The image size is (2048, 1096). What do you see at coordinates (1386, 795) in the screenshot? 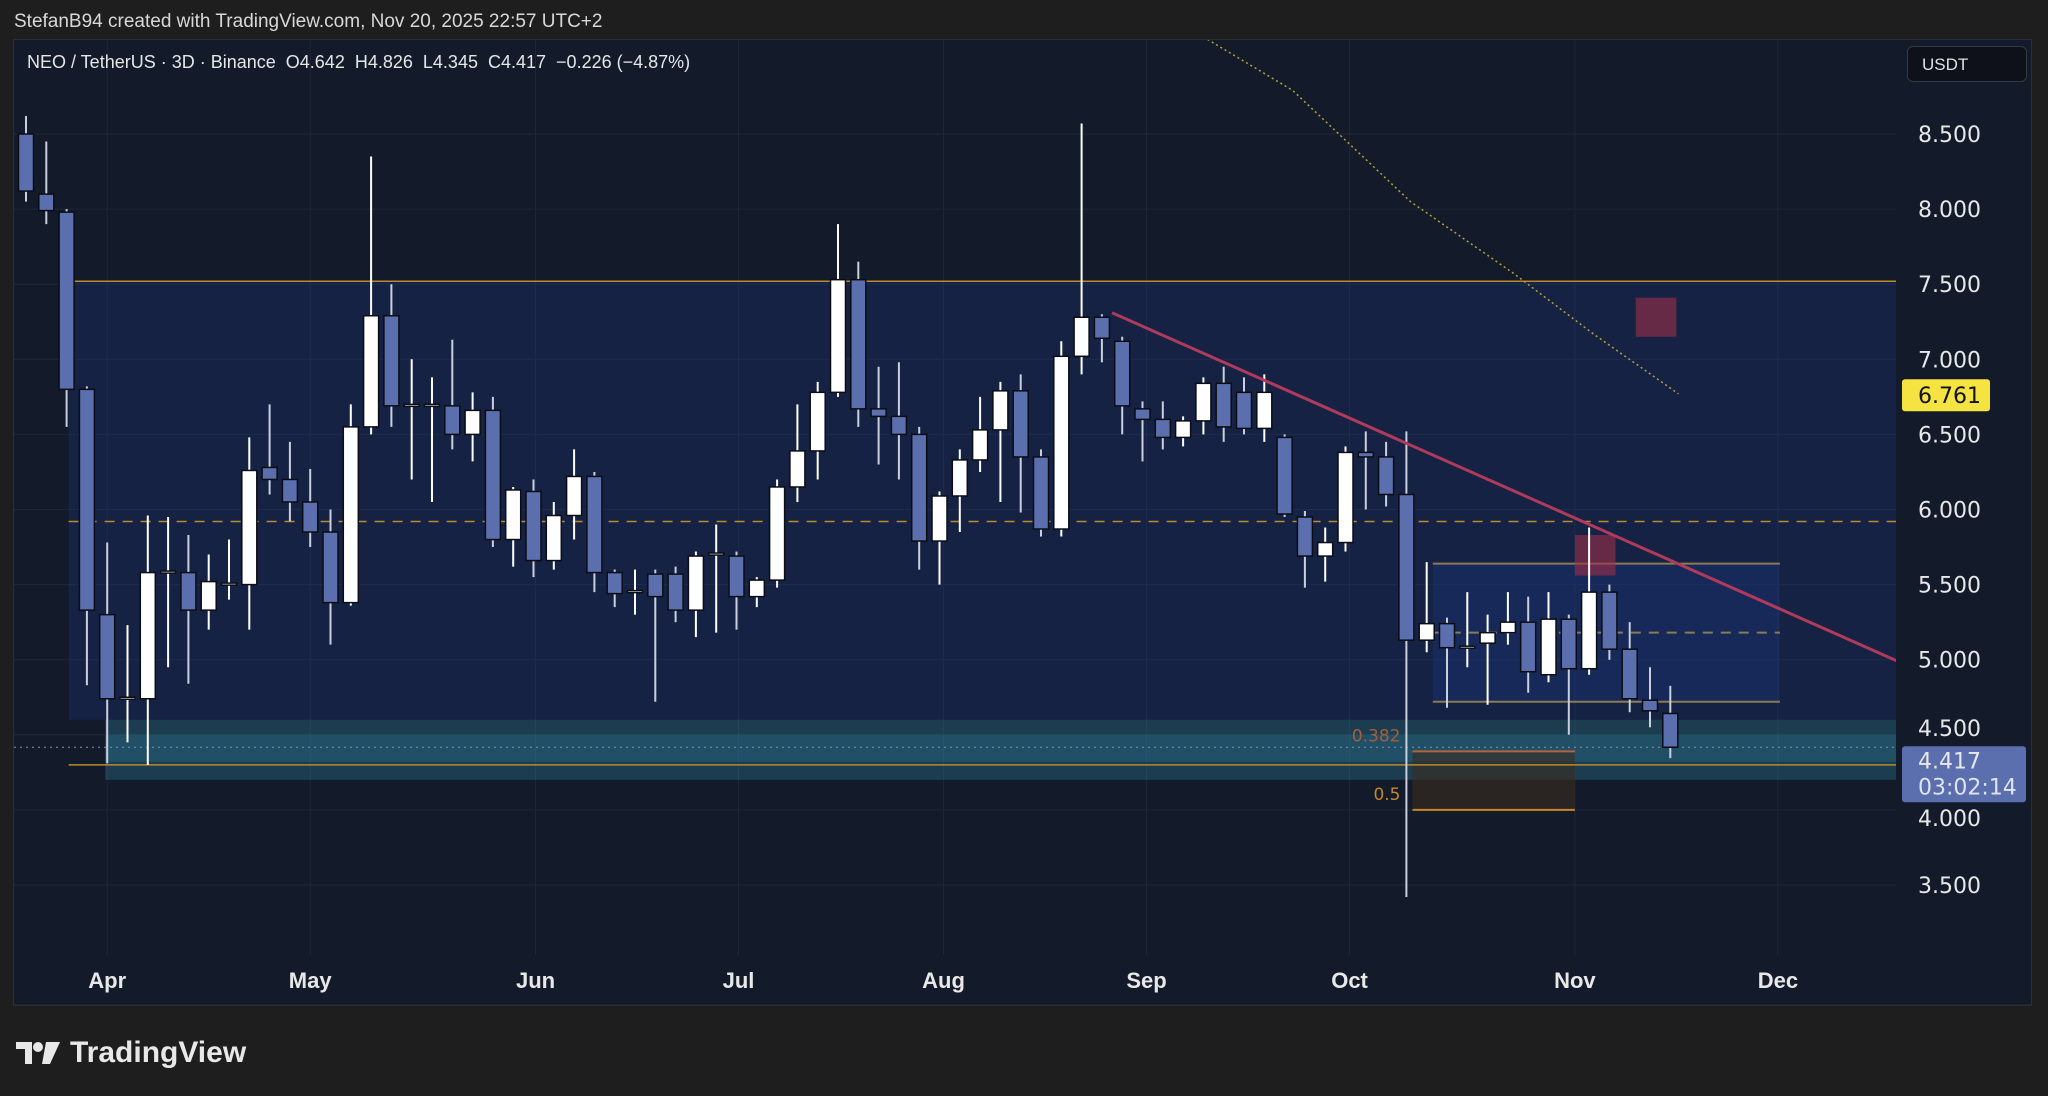
I see `fib-level-label: 0.5` at bounding box center [1386, 795].